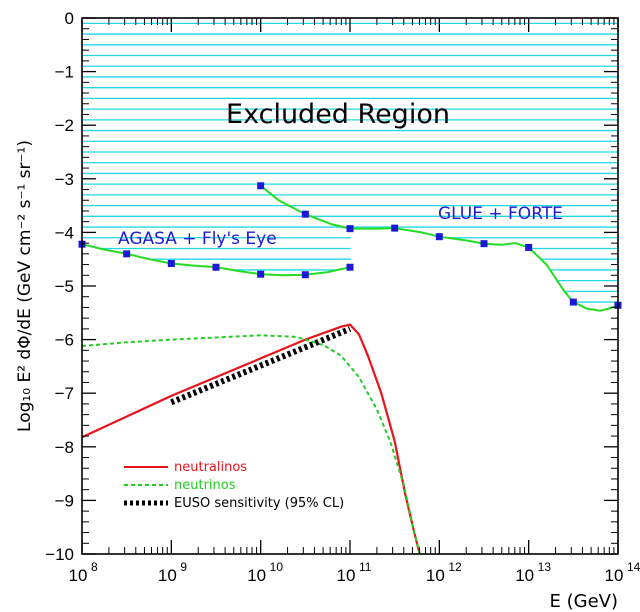 This screenshot has height=612, width=640. What do you see at coordinates (64, 500) in the screenshot?
I see `y-tick-label: −9` at bounding box center [64, 500].